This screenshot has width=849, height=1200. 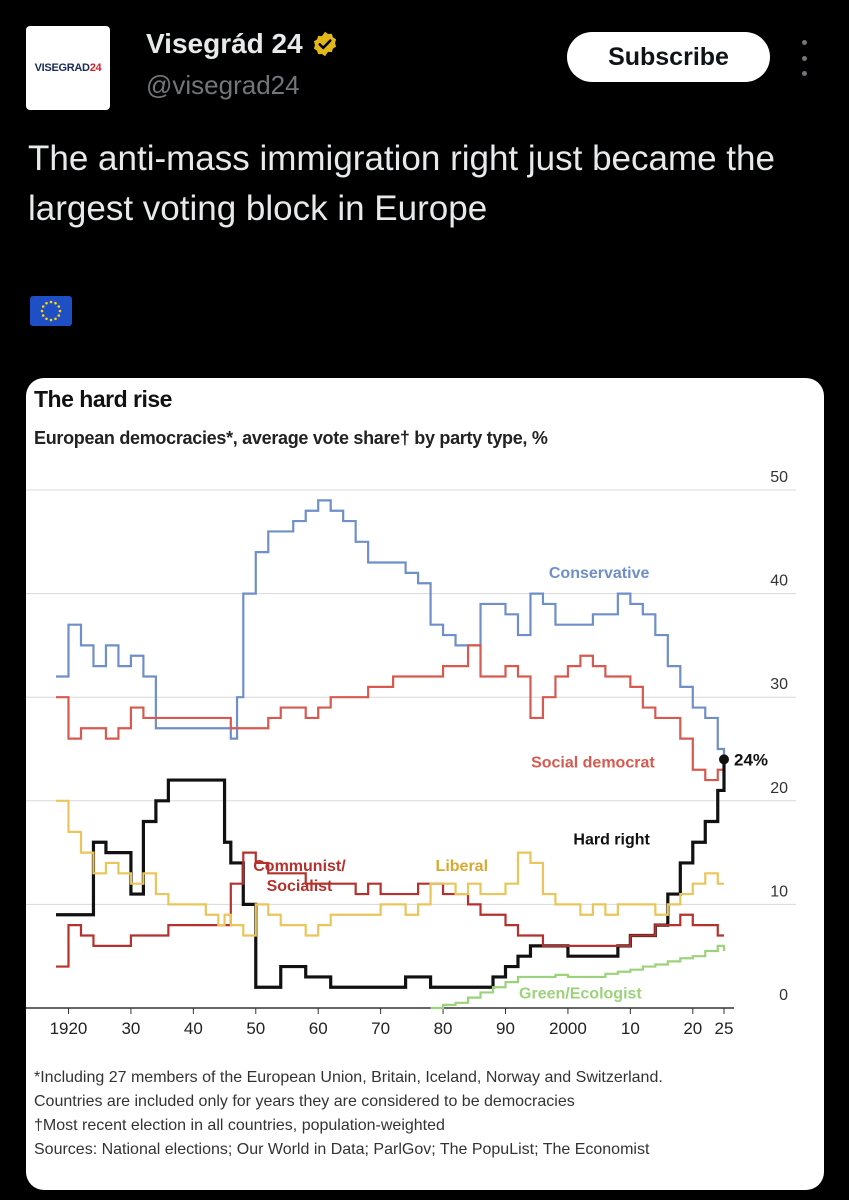 What do you see at coordinates (130, 1028) in the screenshot?
I see `x-tick-label-30: 30` at bounding box center [130, 1028].